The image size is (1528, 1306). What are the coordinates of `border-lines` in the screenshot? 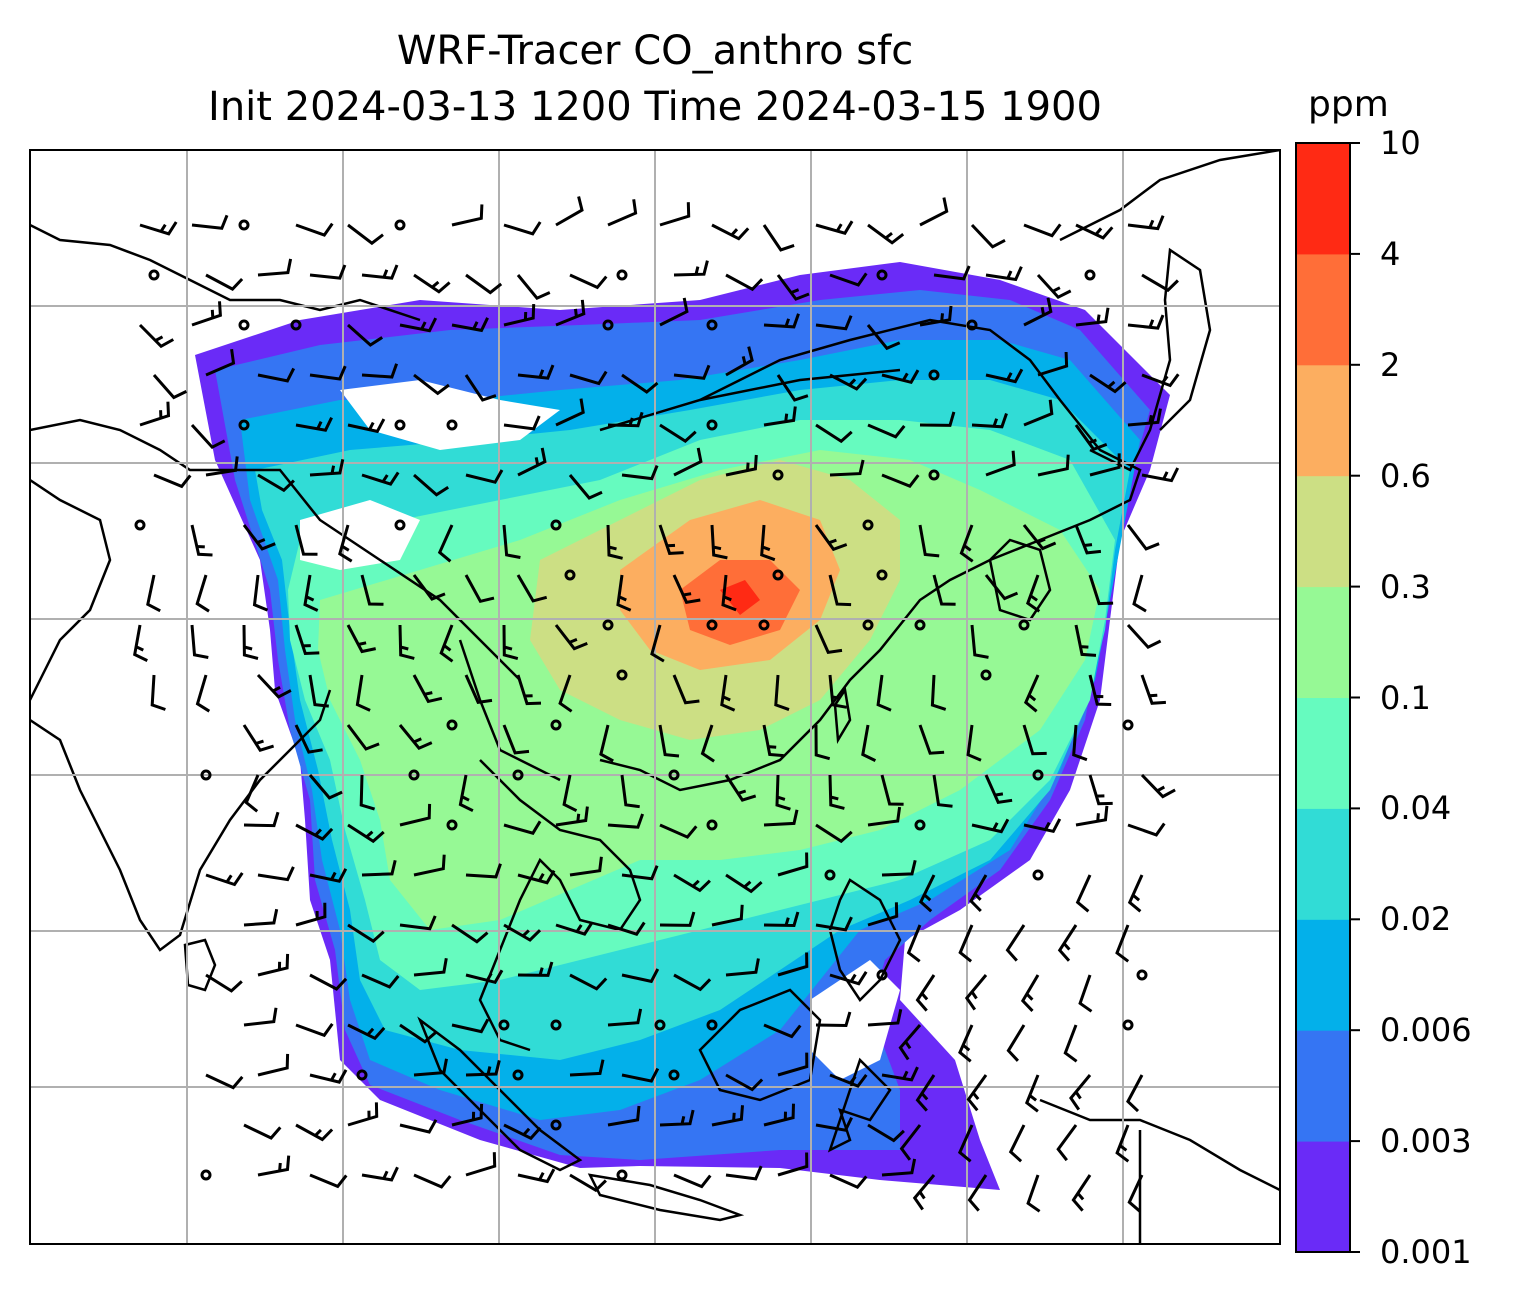 It's located at (560, 575).